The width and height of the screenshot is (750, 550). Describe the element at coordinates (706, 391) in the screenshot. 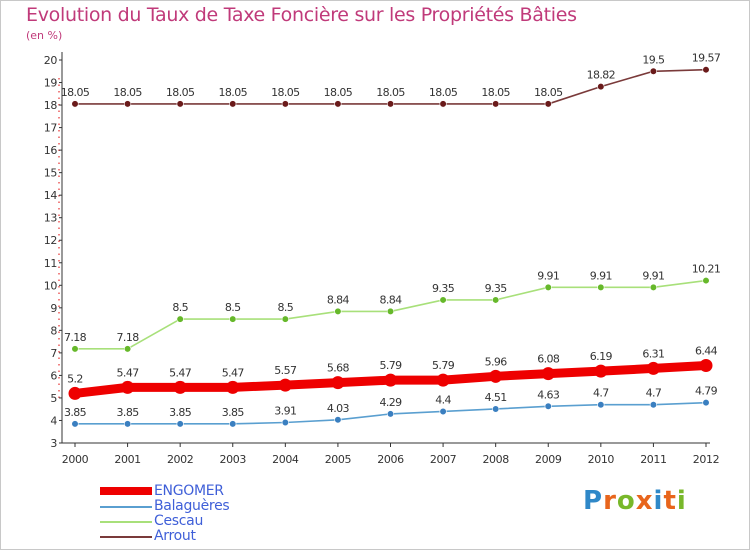

I see `data-label: 4.79` at that location.